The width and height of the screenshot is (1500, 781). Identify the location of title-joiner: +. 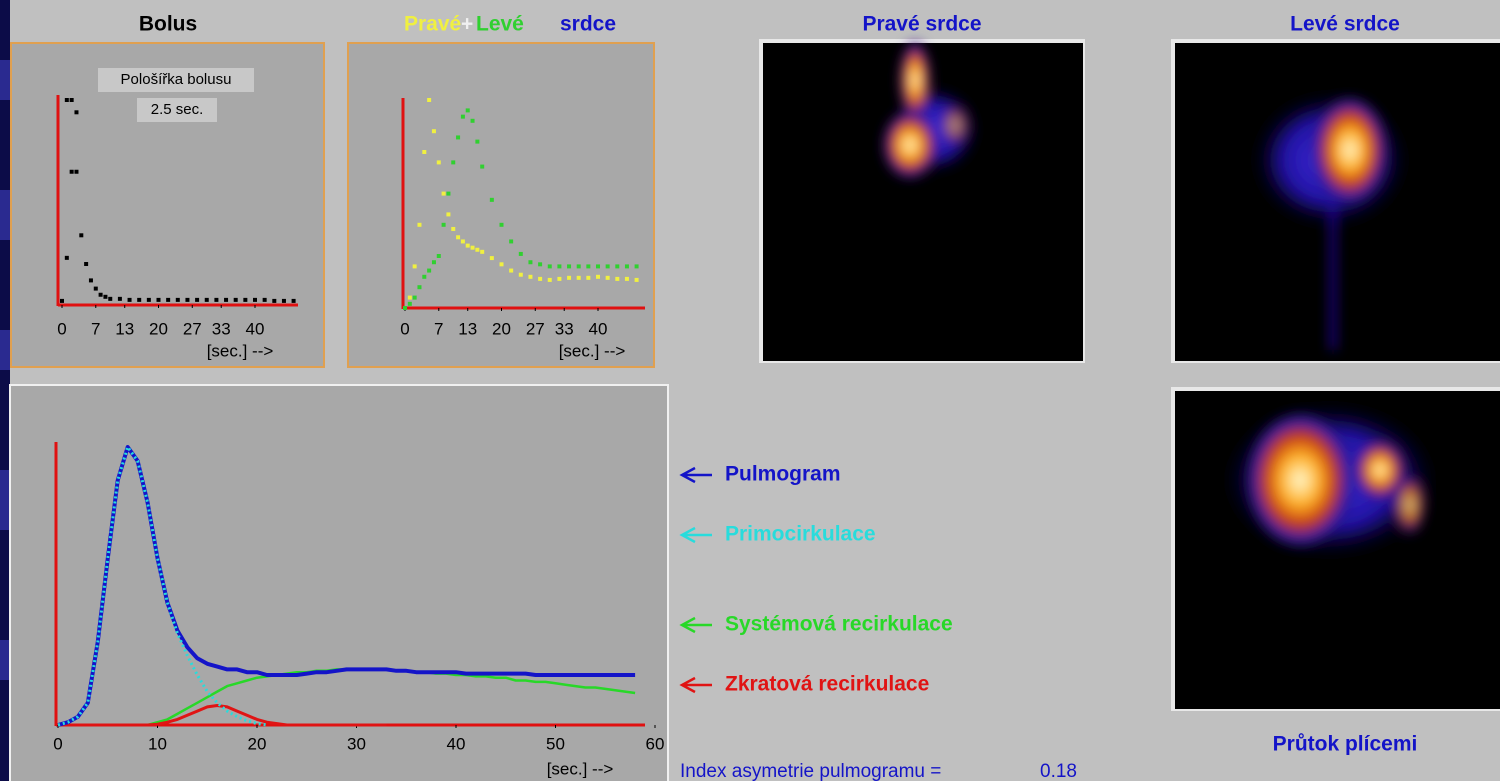
(467, 24).